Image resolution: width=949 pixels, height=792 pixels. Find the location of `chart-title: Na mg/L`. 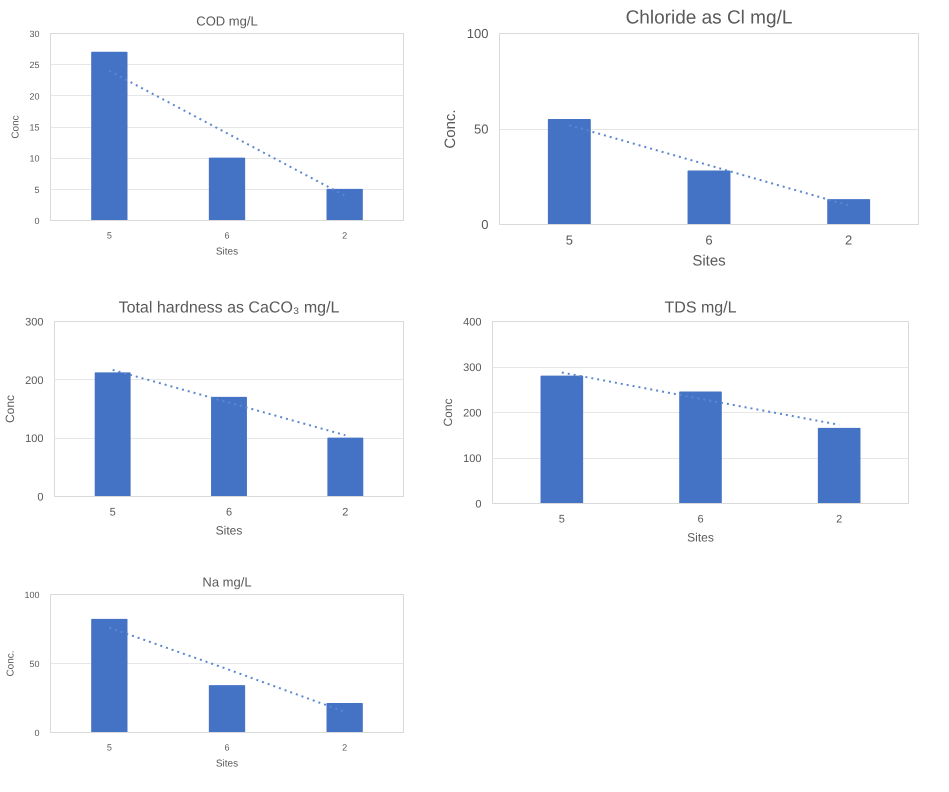

chart-title: Na mg/L is located at coordinates (227, 582).